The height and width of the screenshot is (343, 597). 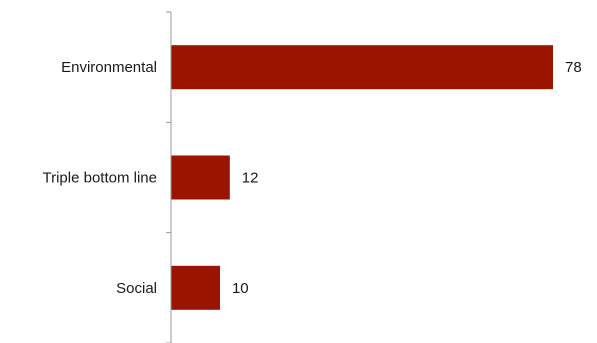 I want to click on category-label: Triple bottom line, so click(x=100, y=178).